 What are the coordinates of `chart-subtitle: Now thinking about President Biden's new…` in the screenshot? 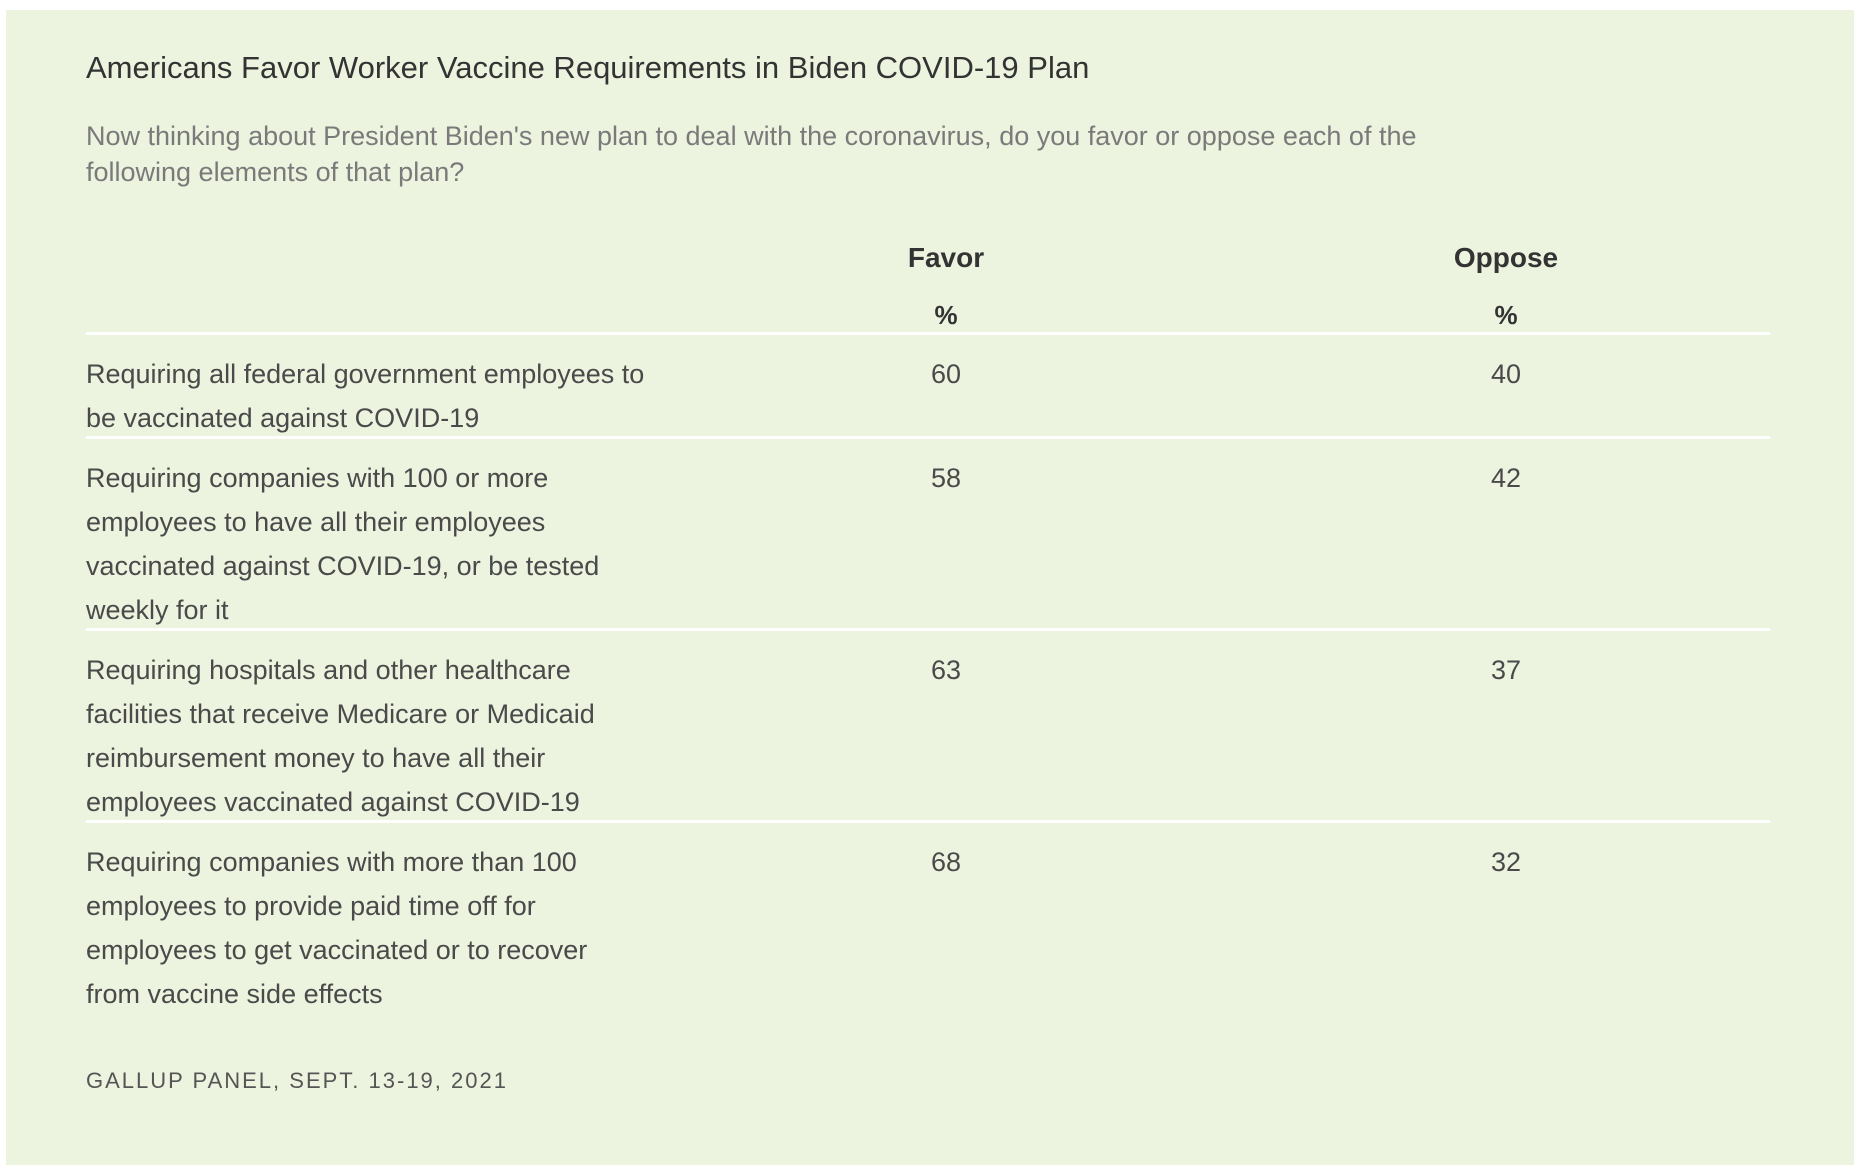 It's located at (751, 154).